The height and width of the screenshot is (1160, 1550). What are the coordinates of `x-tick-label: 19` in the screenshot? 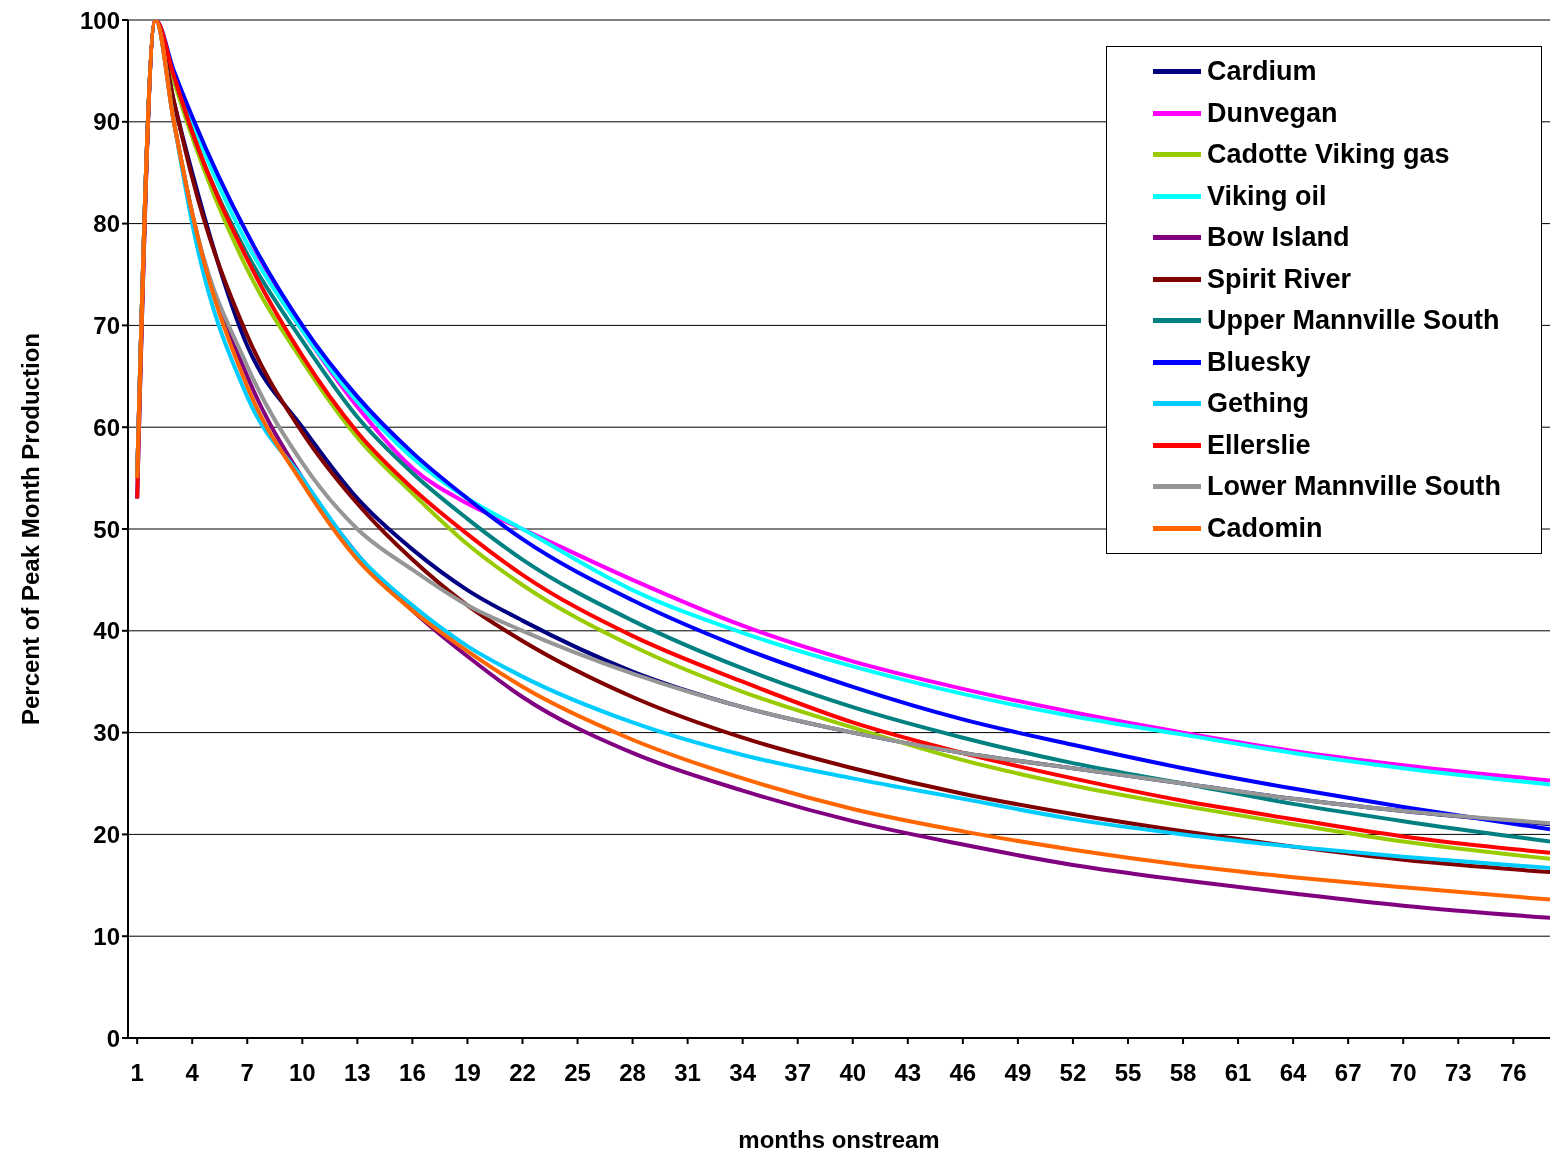 It's located at (467, 1073).